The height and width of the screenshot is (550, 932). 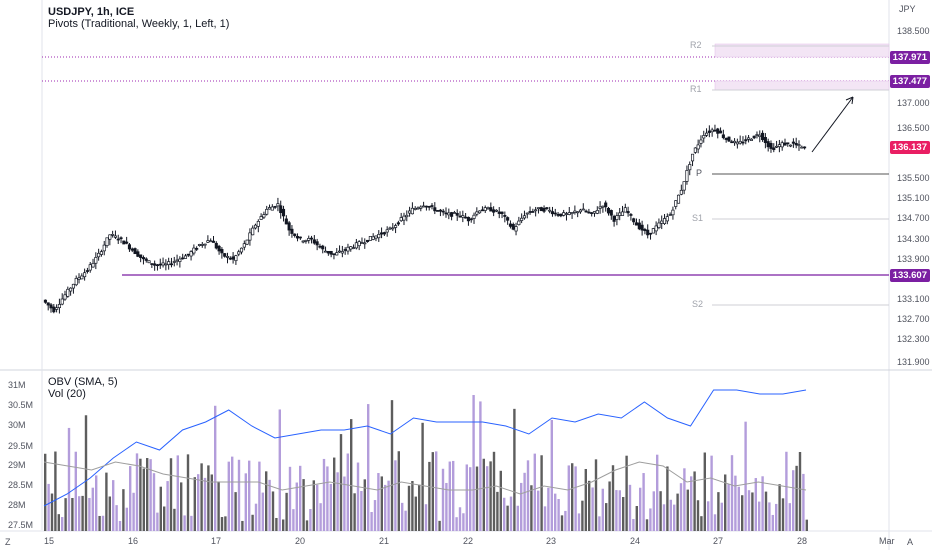 What do you see at coordinates (21, 405) in the screenshot?
I see `volume-tick-label: 30.5M` at bounding box center [21, 405].